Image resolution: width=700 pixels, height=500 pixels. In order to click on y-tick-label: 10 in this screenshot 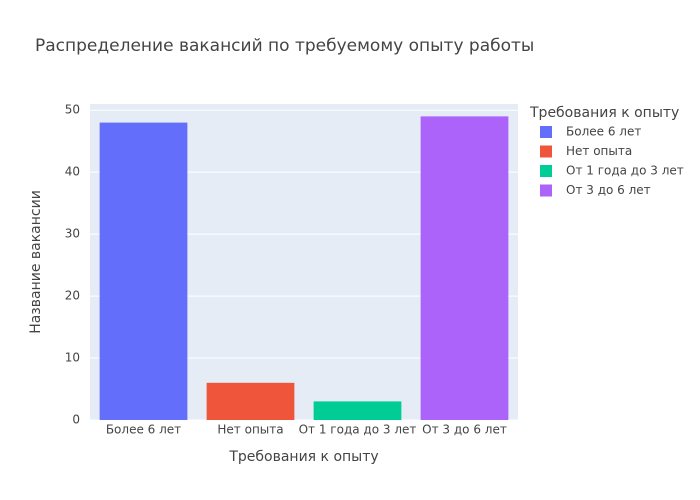, I will do `click(72, 358)`.